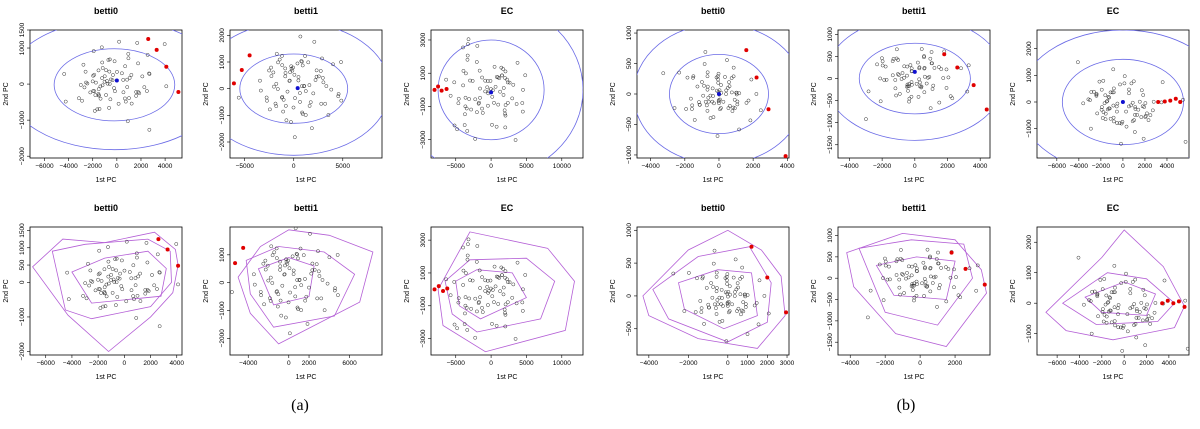 This screenshot has width=1200, height=429. Describe the element at coordinates (1113, 94) in the screenshot. I see `contour-ellipse` at that location.